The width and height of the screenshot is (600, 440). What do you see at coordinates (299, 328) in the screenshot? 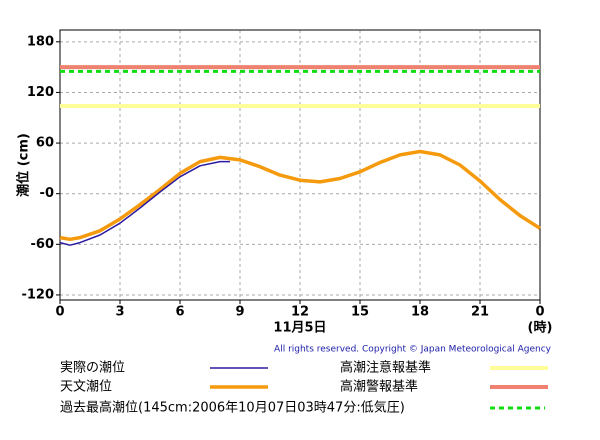
I see `x-axis-label: 11月5日` at bounding box center [299, 328].